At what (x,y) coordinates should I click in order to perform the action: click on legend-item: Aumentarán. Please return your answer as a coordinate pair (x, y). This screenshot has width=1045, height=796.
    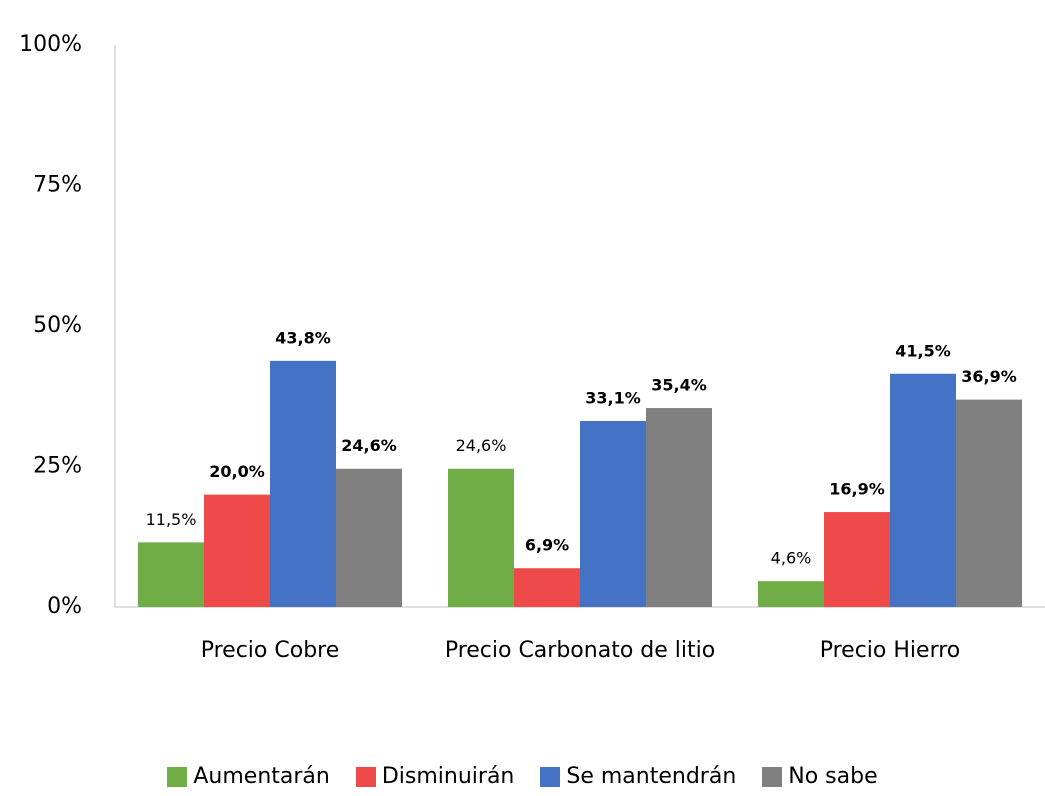
    Looking at the image, I should click on (248, 776).